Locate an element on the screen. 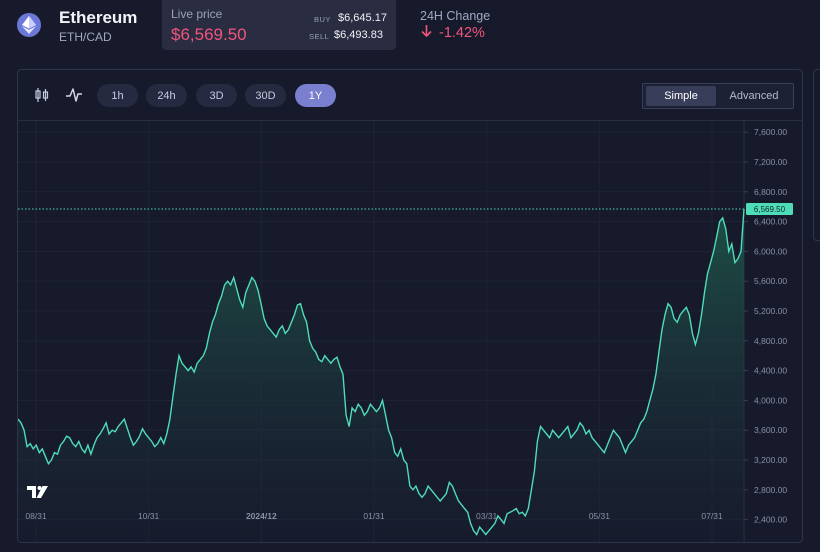  buy-price: $6,645.17 is located at coordinates (362, 18).